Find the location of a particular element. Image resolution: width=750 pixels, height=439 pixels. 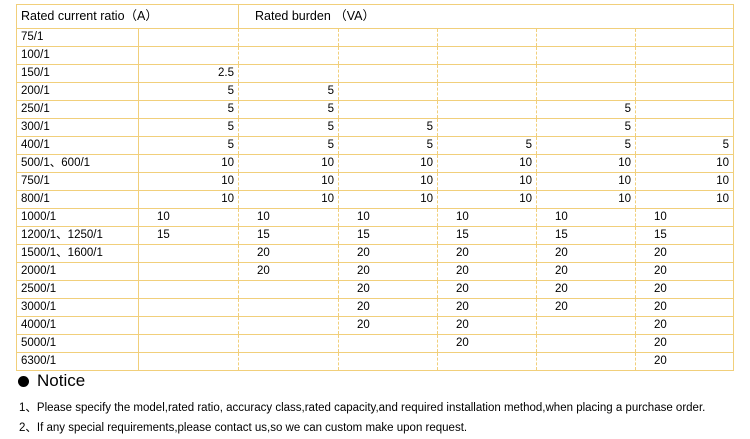

table-row: 150/1 2.5 is located at coordinates (375, 73).